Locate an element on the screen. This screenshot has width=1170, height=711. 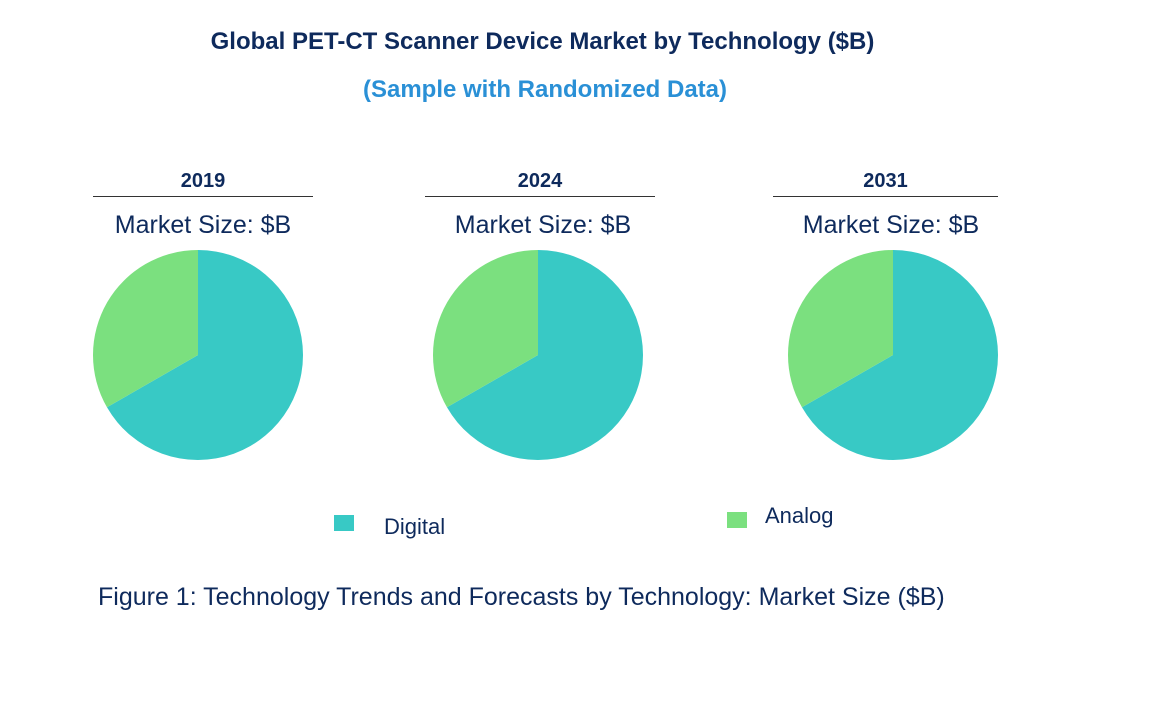
legend-item-digital: Digital is located at coordinates (389, 524).